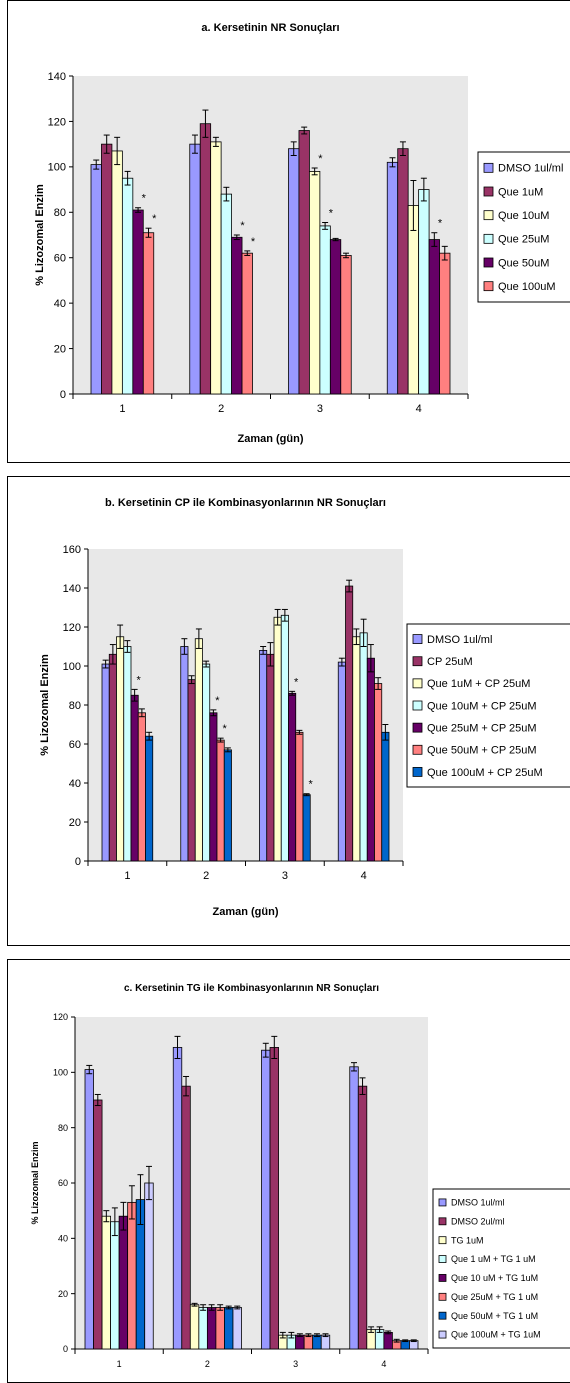 The width and height of the screenshot is (570, 1383). What do you see at coordinates (72, 667) in the screenshot?
I see `y-tick-label: 100` at bounding box center [72, 667].